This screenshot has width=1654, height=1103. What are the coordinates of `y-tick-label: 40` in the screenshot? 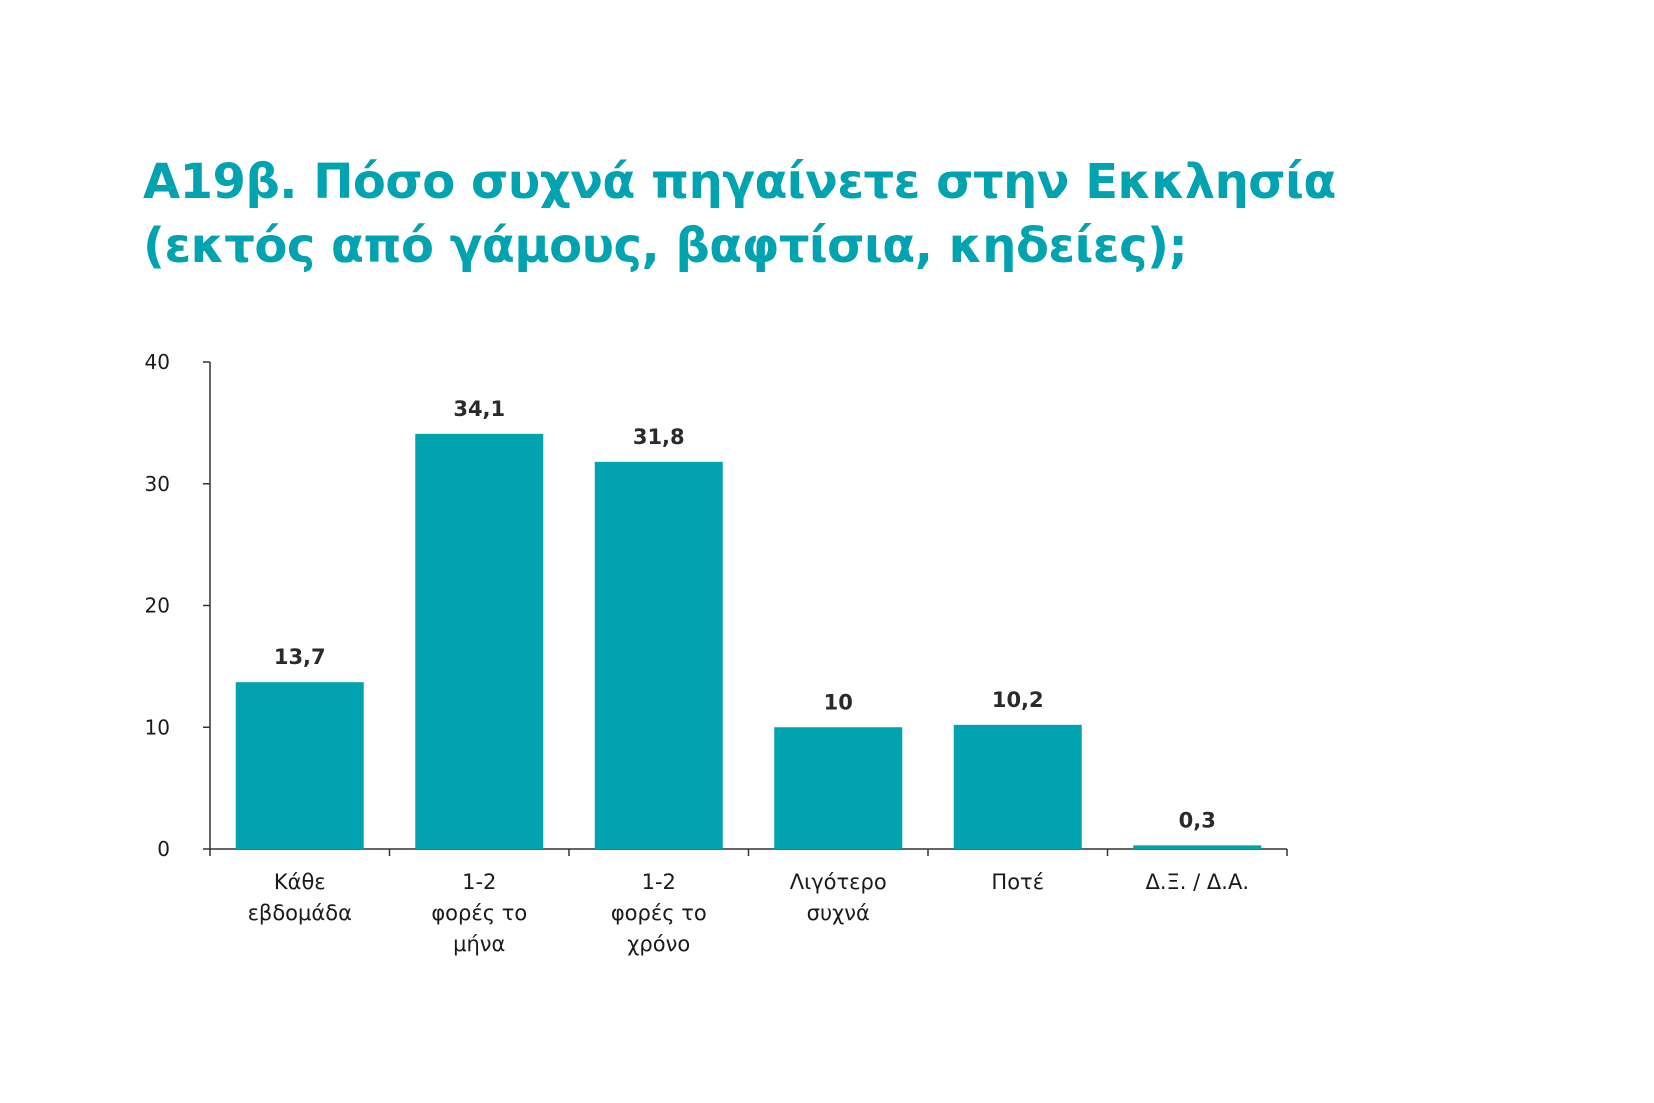 It's located at (157, 362).